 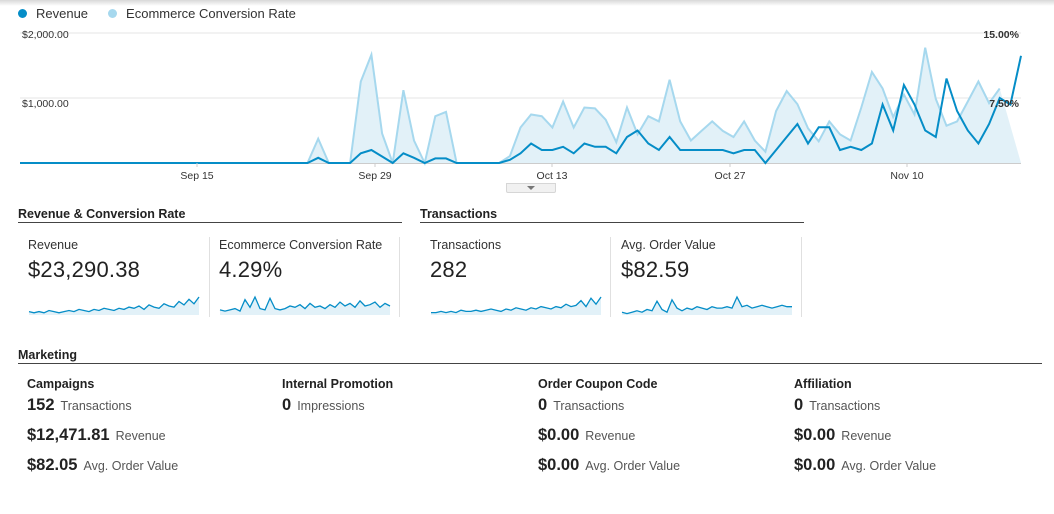 I want to click on scorecard-label: Revenue, so click(x=53, y=245).